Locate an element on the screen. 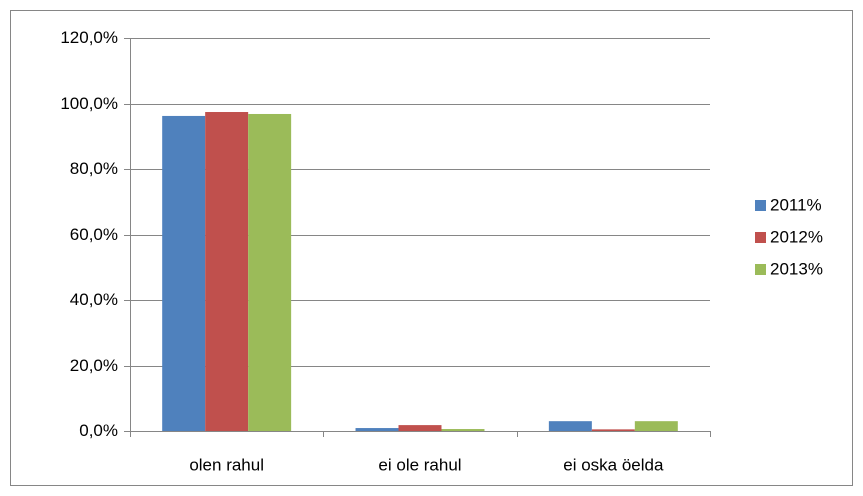 The height and width of the screenshot is (496, 863). x-tick-label: ei ole rahul is located at coordinates (419, 464).